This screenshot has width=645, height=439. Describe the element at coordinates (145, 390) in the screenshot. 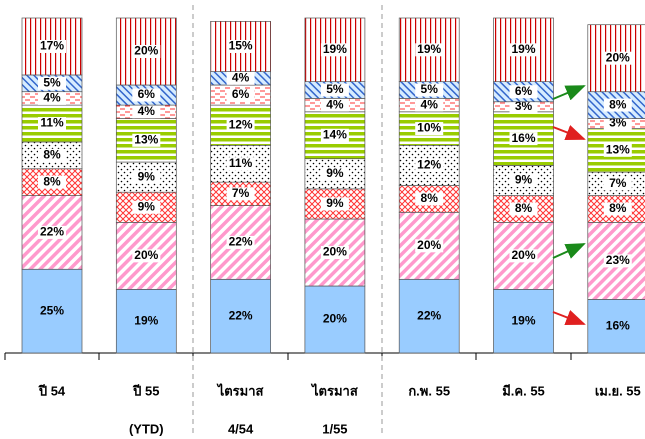

I see `x-tick-label: ปี 55` at that location.